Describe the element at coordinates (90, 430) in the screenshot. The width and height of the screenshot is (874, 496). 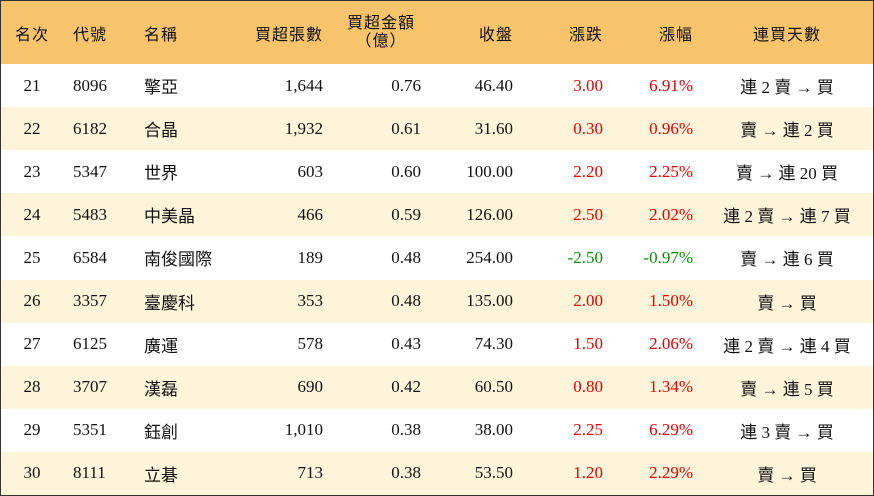
I see `table-cell: 5351` at that location.